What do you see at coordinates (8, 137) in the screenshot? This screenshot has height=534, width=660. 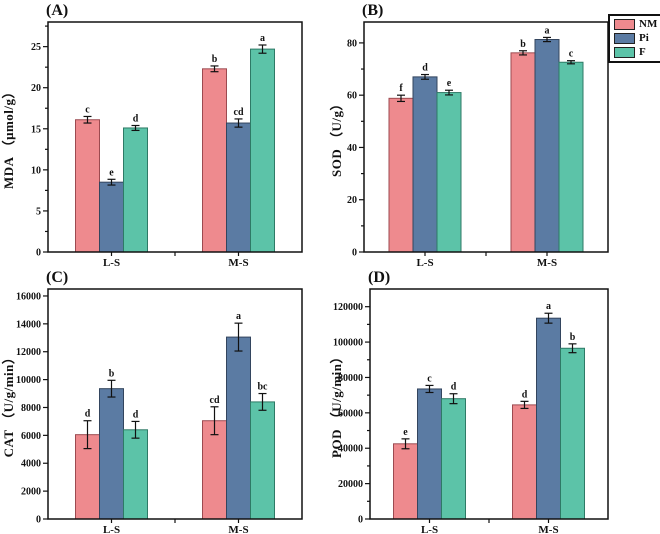 I see `svg-text: MDA （μmol/g）` at bounding box center [8, 137].